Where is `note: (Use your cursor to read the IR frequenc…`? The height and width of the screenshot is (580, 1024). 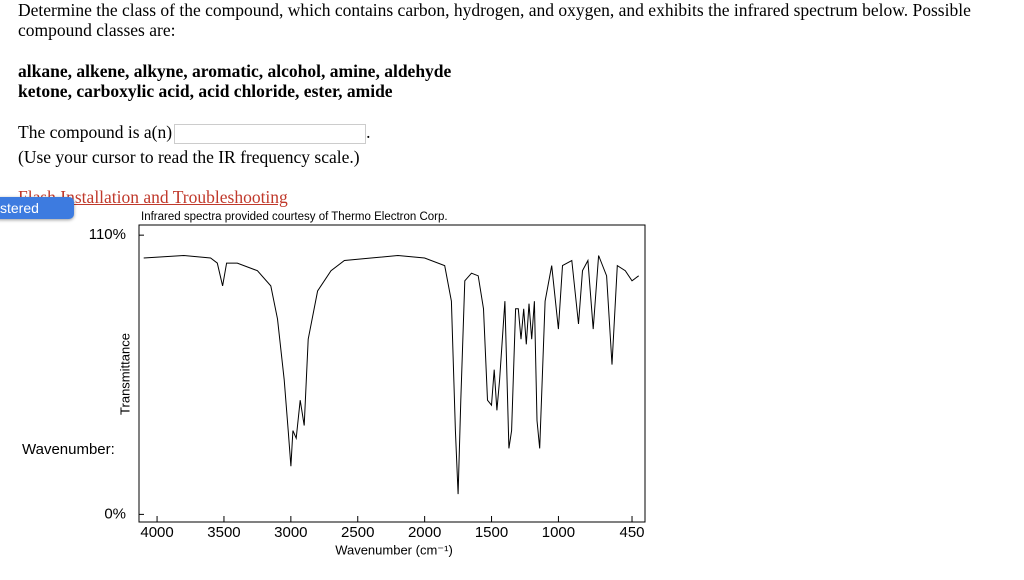 note: (Use your cursor to read the IR frequenc… is located at coordinates (189, 157).